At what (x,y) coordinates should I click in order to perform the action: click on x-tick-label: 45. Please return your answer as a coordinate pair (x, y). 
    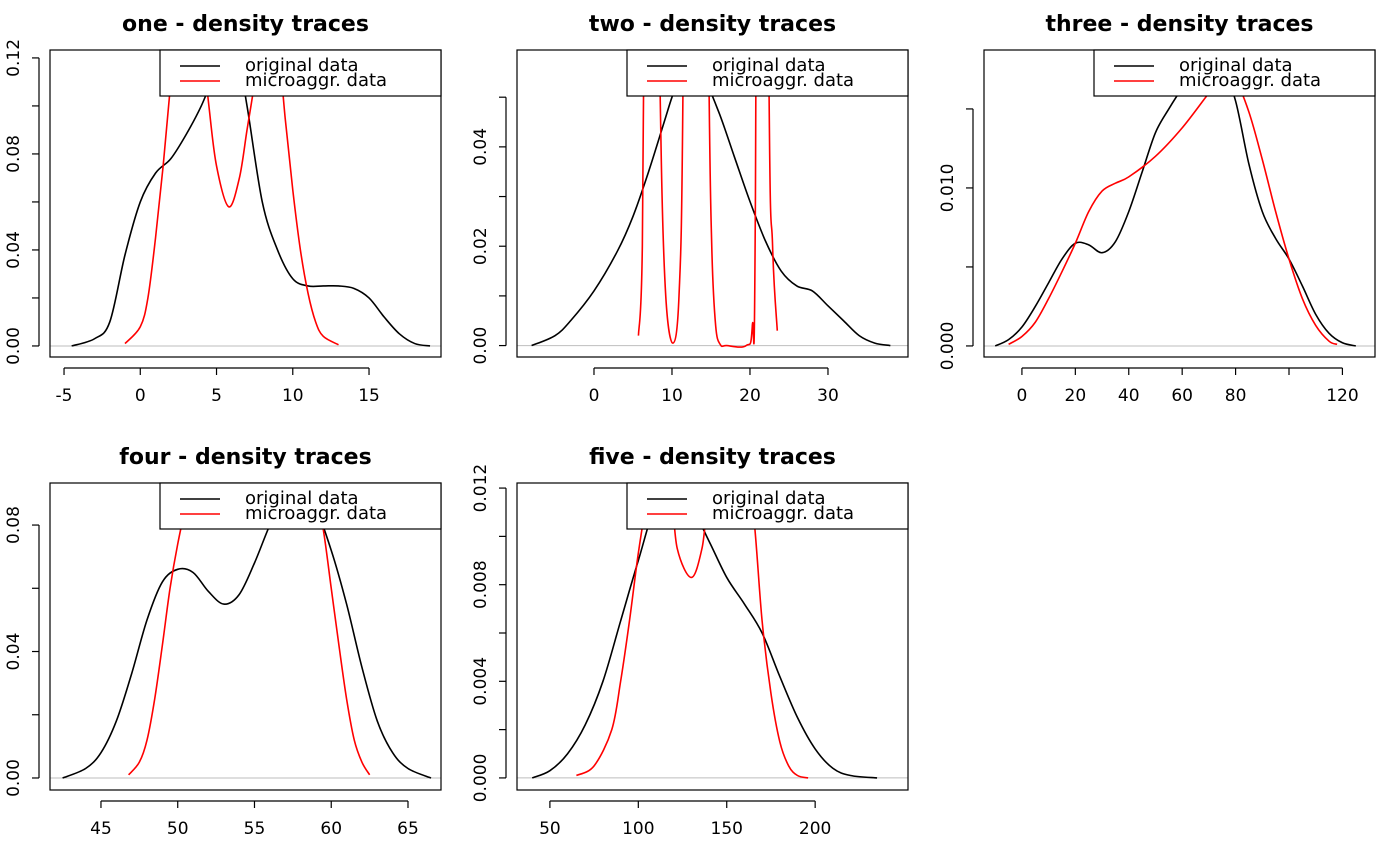
    Looking at the image, I should click on (101, 829).